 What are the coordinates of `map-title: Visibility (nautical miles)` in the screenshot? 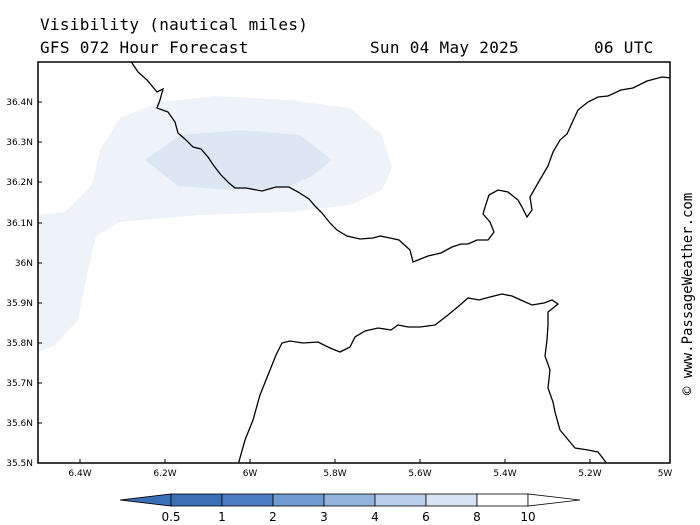 It's located at (174, 24).